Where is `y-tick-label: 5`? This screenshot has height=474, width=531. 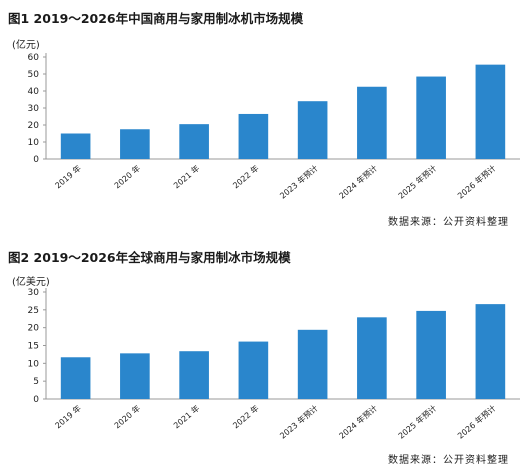 y-tick-label: 5 is located at coordinates (36, 382).